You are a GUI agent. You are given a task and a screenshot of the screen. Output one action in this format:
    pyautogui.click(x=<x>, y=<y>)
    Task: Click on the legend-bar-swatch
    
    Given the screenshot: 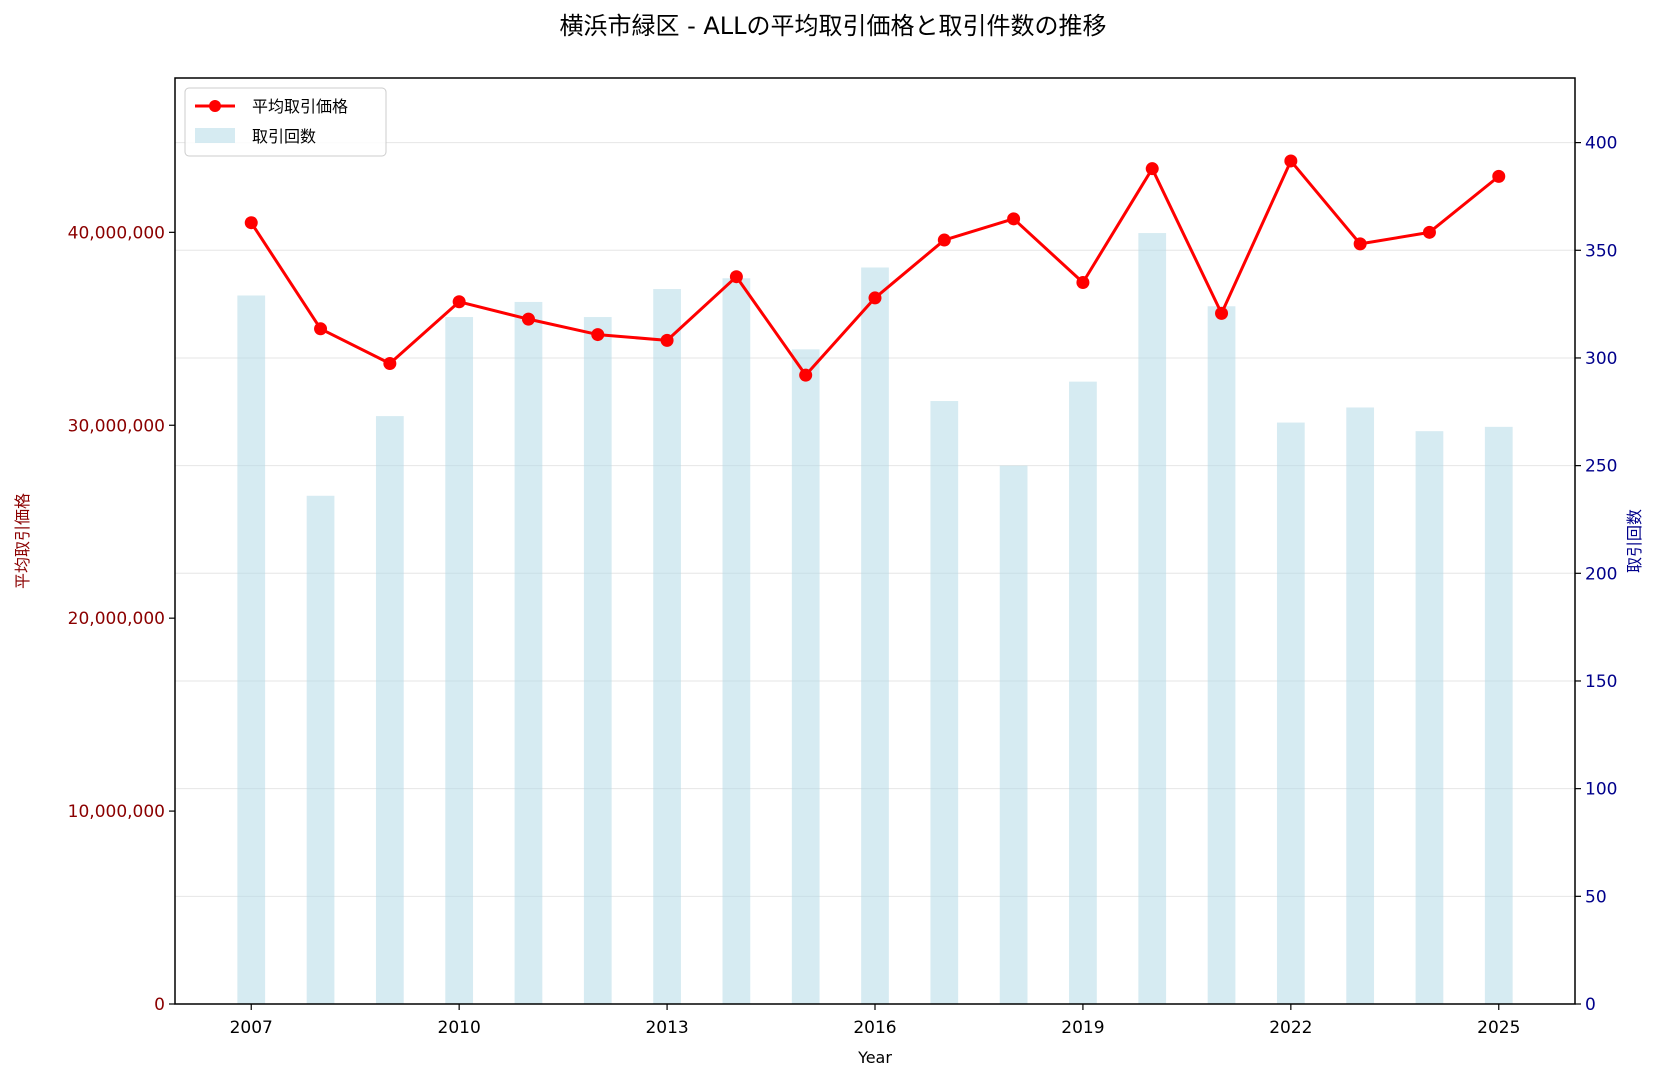 What is the action you would take?
    pyautogui.click(x=215, y=135)
    